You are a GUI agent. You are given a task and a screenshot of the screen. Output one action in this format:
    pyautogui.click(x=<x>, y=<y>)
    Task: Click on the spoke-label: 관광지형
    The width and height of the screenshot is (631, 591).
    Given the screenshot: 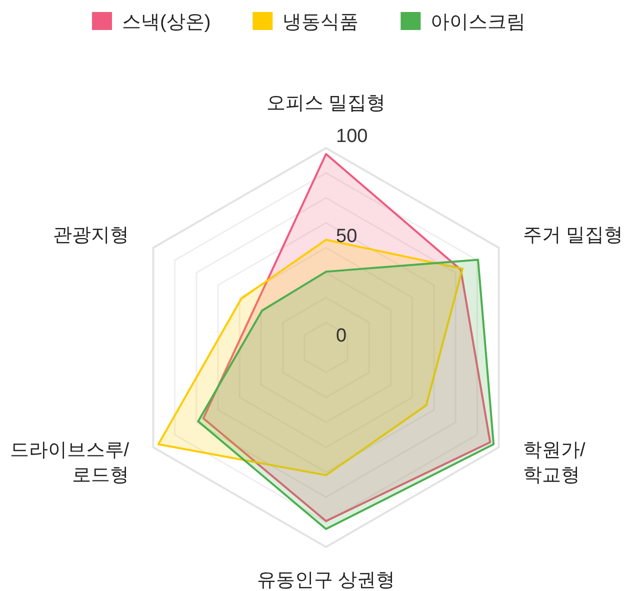 What is the action you would take?
    pyautogui.click(x=91, y=235)
    